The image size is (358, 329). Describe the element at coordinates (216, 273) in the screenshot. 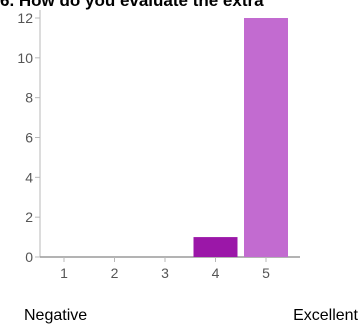

I see `x-tick-label: 4` at that location.